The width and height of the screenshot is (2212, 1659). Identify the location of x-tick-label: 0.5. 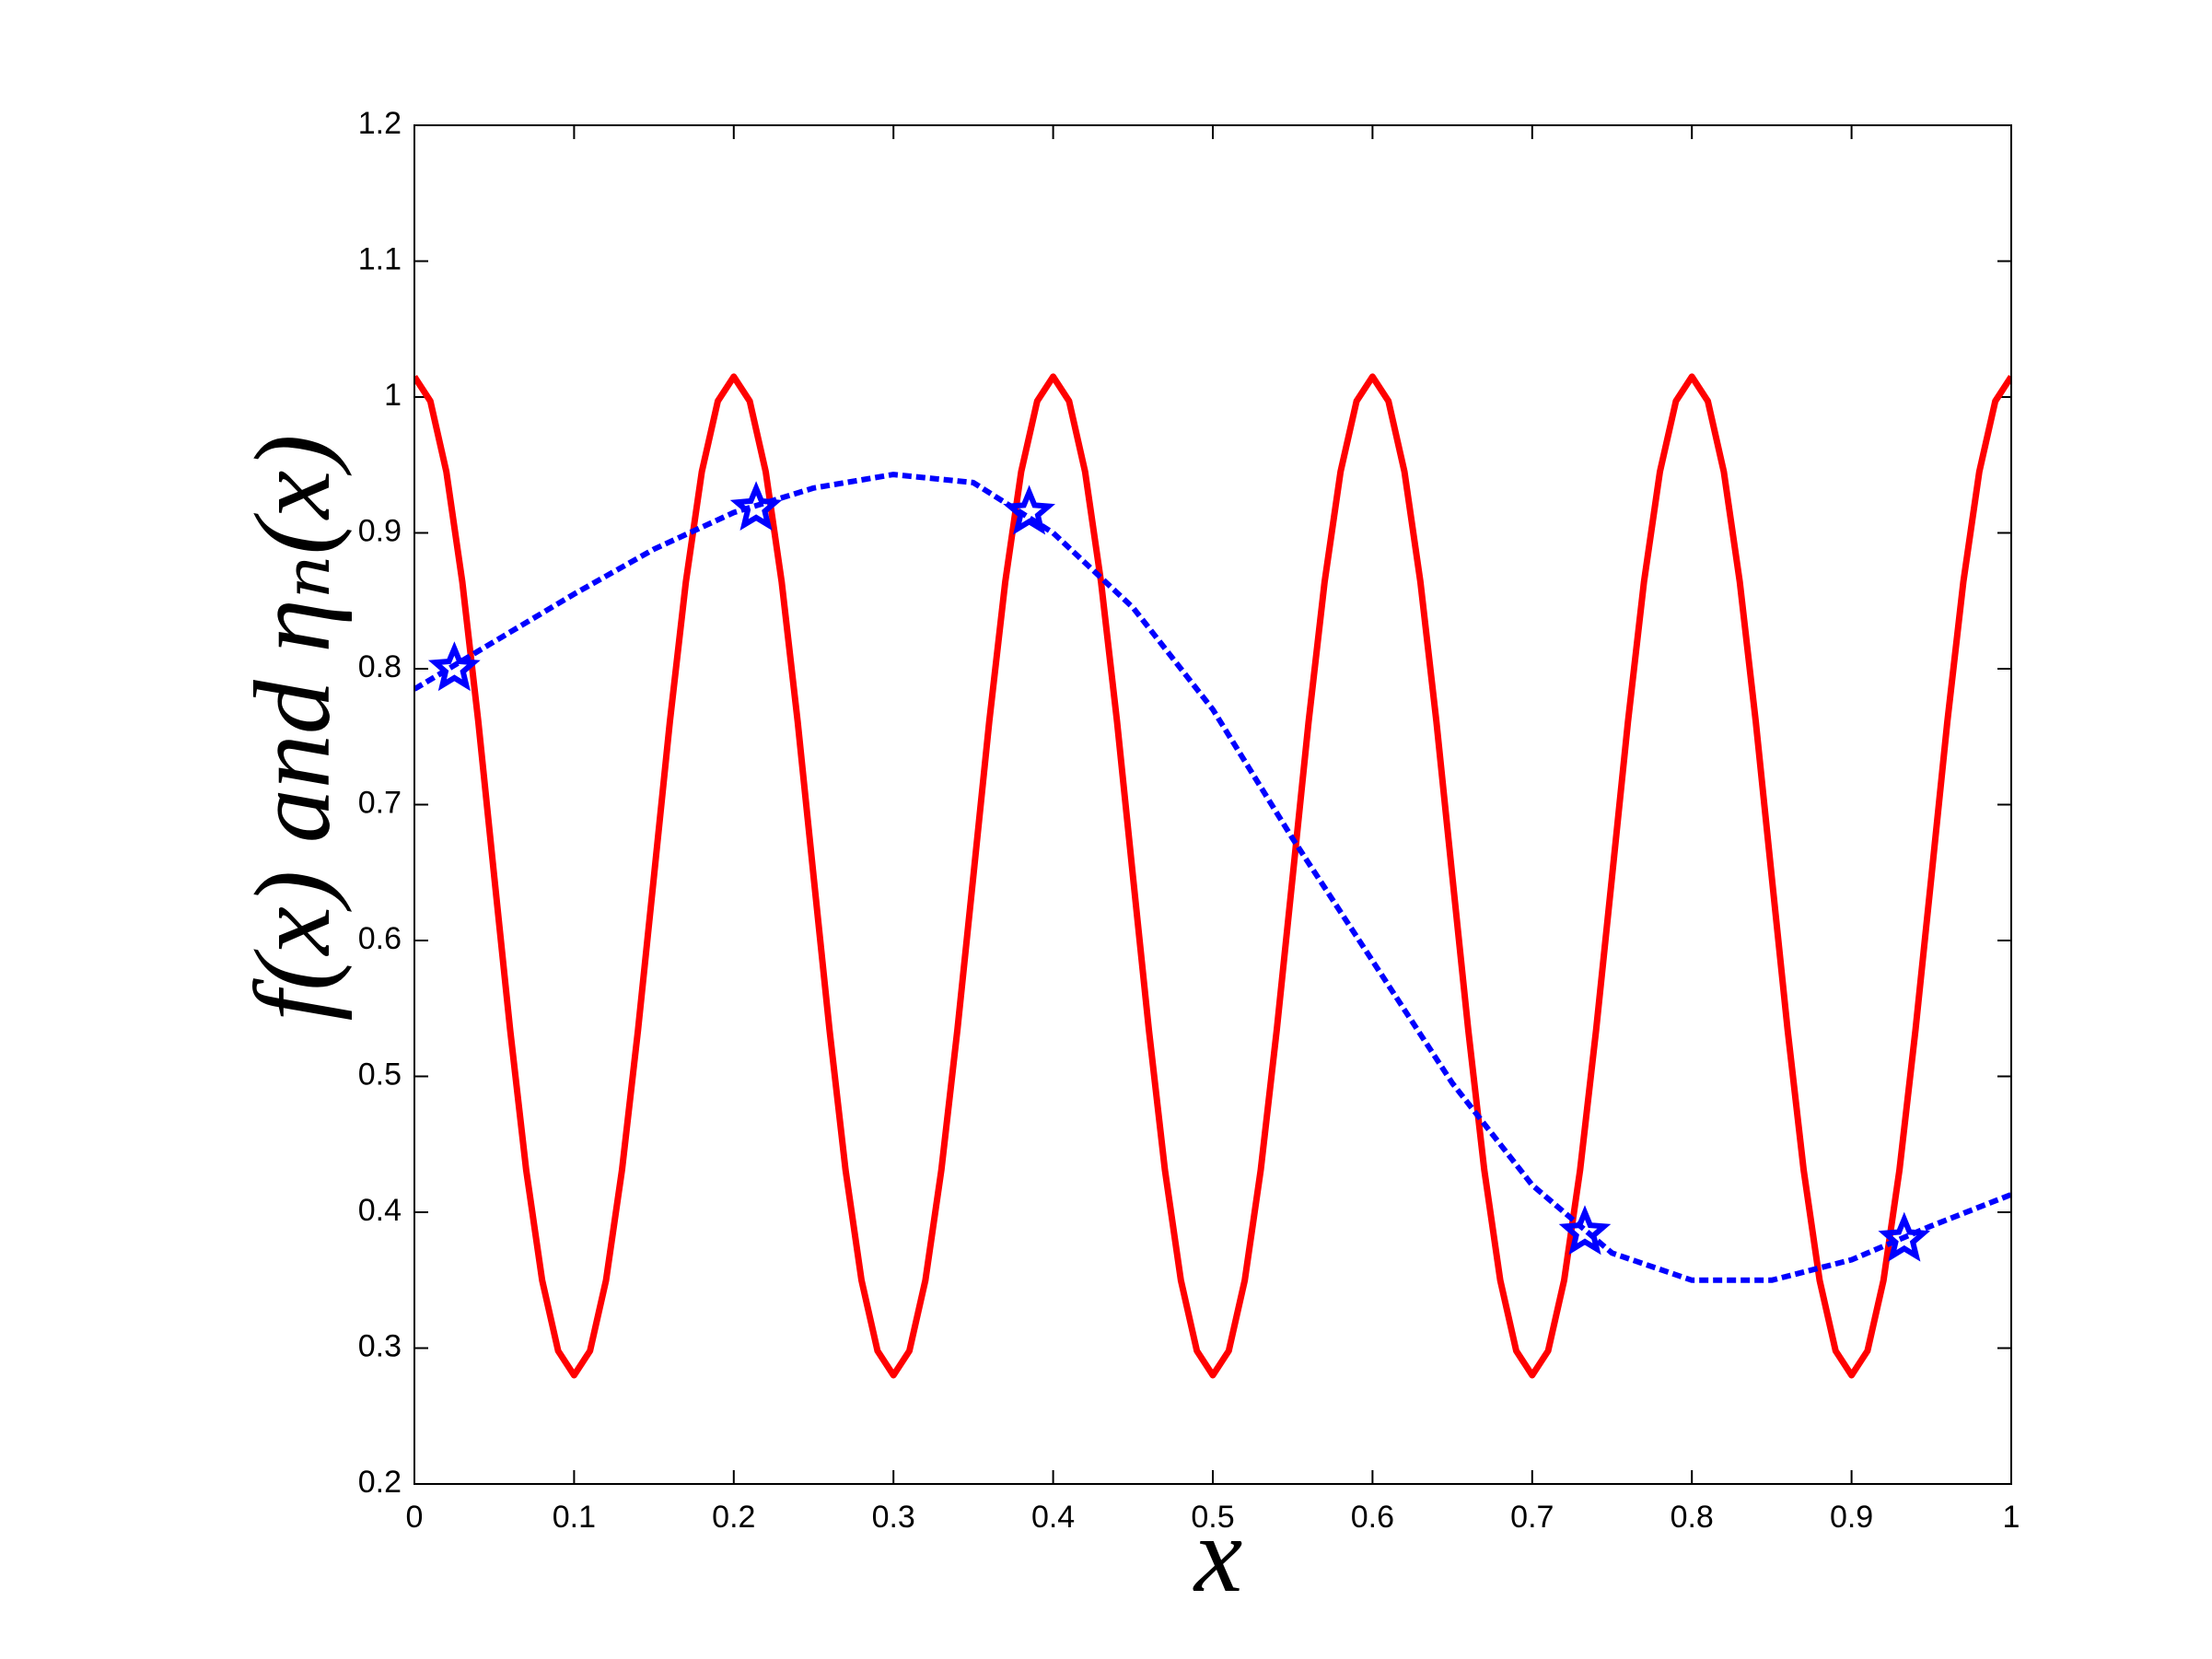
(1213, 1517).